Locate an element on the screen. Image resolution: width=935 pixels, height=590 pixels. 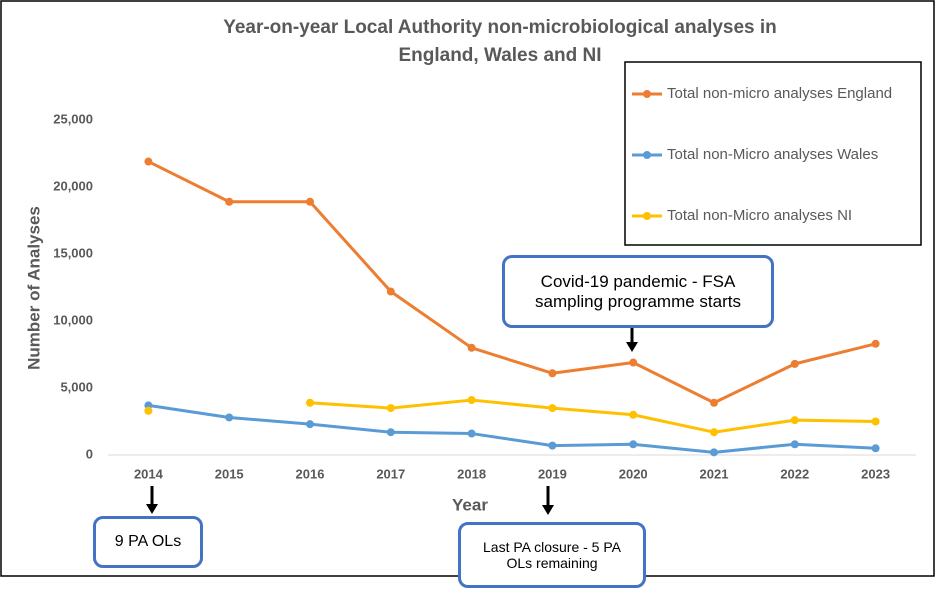
x-tick-label: 2014 is located at coordinates (149, 473).